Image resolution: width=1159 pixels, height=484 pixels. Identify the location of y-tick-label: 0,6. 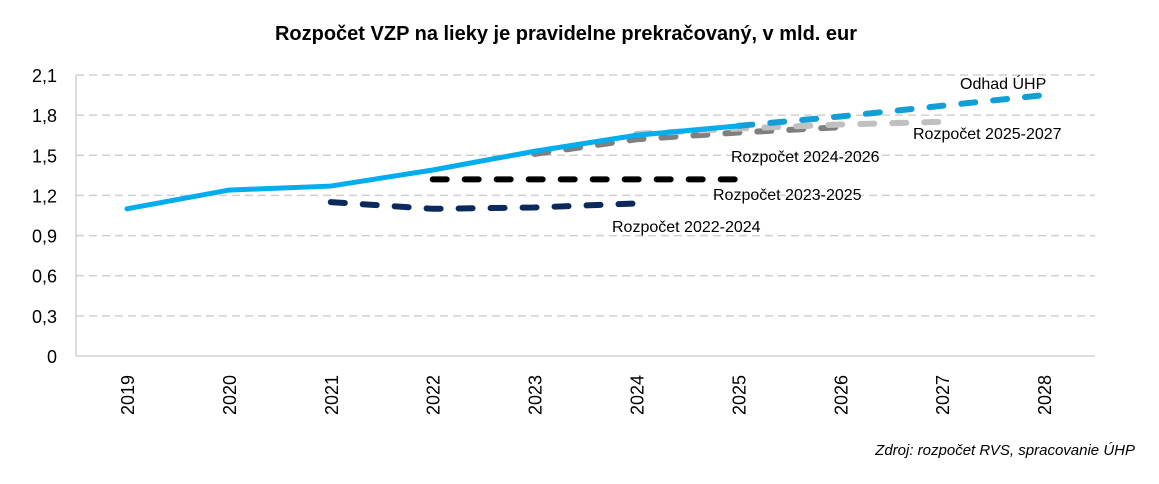
(44, 277).